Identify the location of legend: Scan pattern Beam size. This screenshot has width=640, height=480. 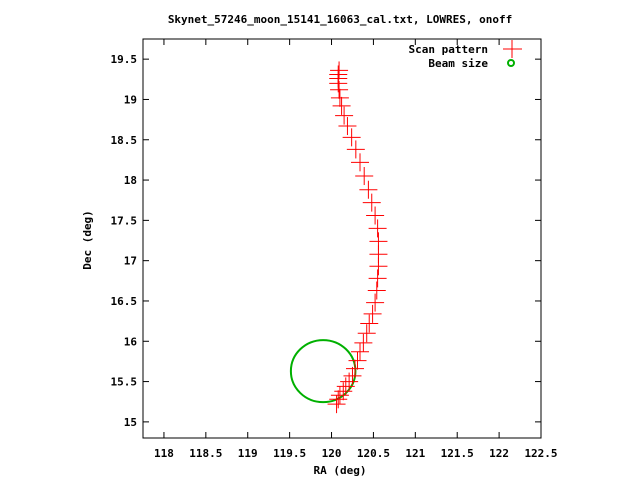
(465, 55).